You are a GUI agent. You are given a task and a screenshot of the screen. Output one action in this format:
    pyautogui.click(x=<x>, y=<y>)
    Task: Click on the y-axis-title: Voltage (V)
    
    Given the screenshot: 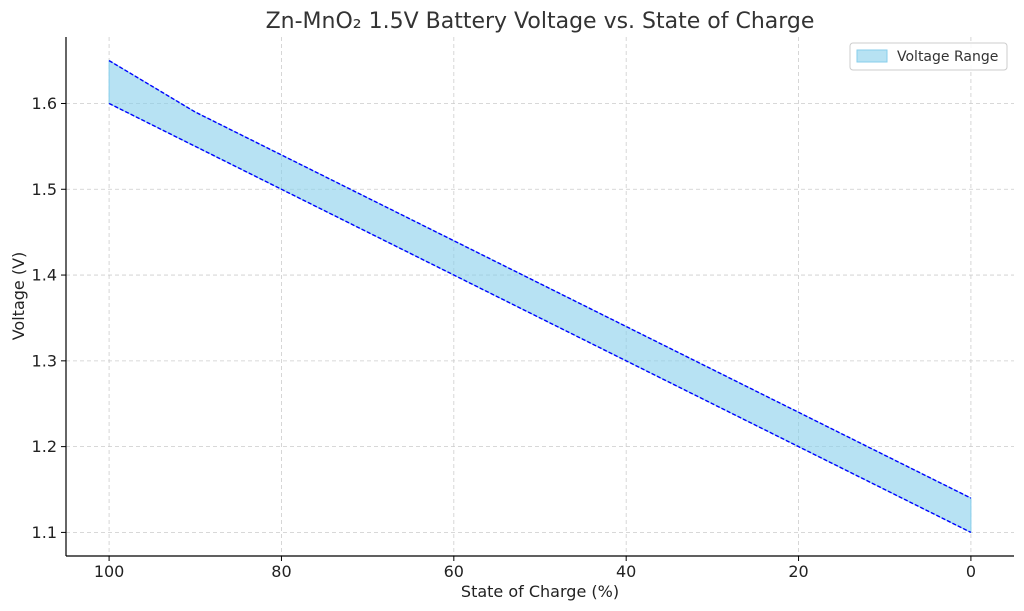 What is the action you would take?
    pyautogui.click(x=18, y=296)
    